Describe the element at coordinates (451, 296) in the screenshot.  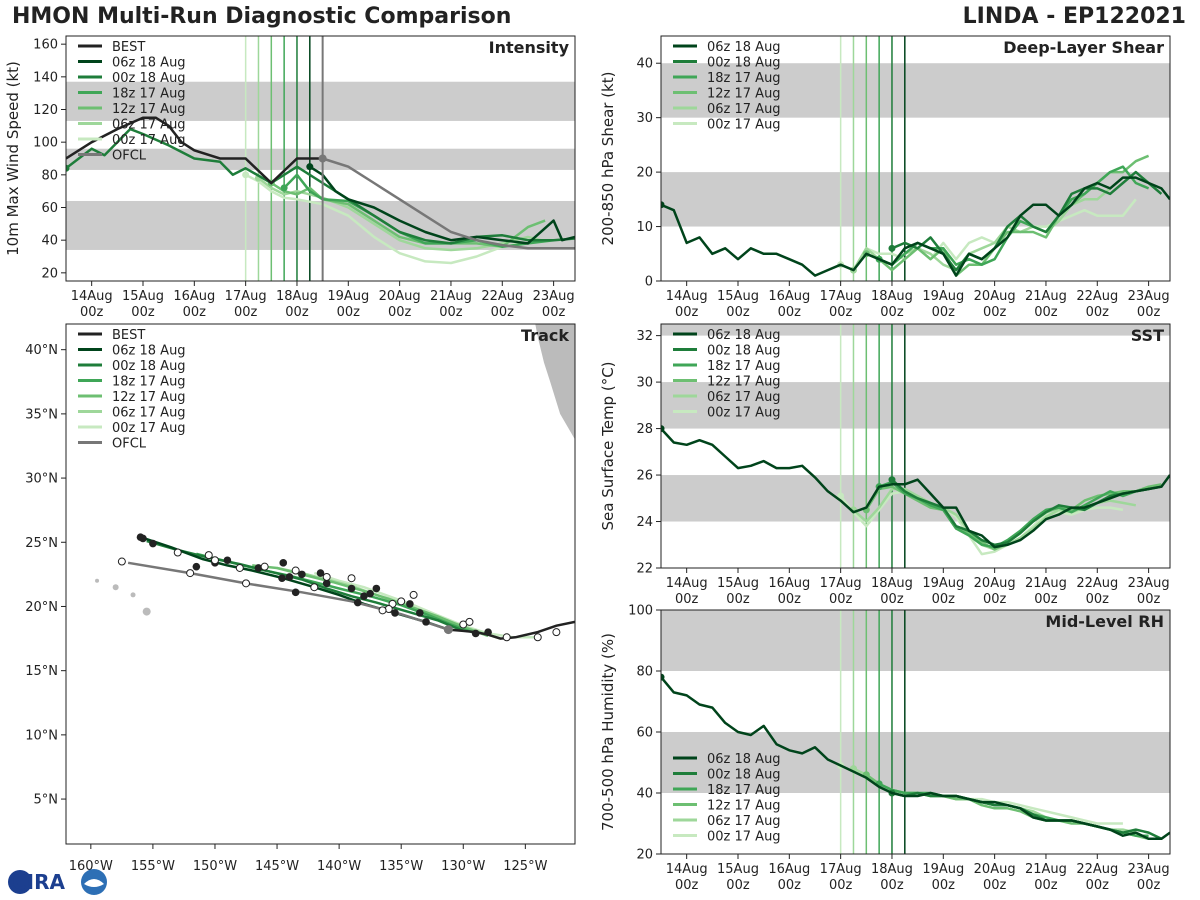
I see `x-tick-label-day: 21Aug` at that location.